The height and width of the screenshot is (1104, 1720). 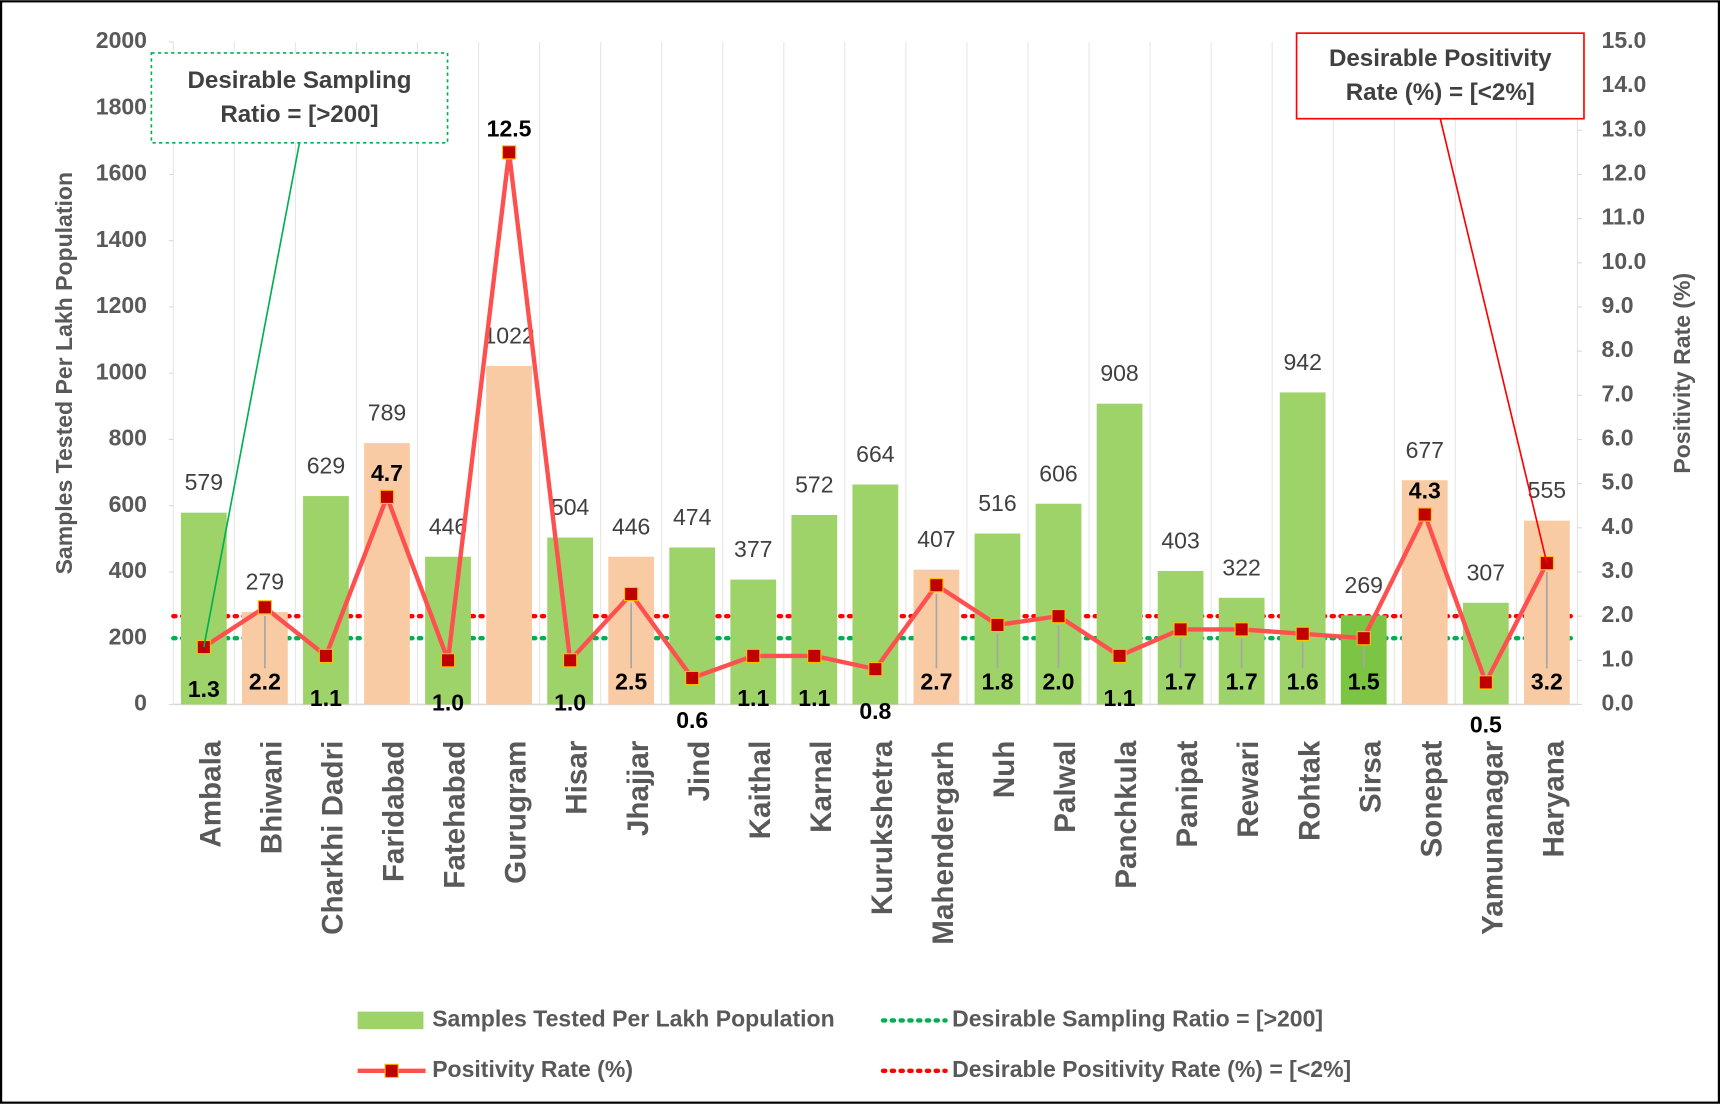 What do you see at coordinates (821, 787) in the screenshot?
I see `x-tick-label: Karnal` at bounding box center [821, 787].